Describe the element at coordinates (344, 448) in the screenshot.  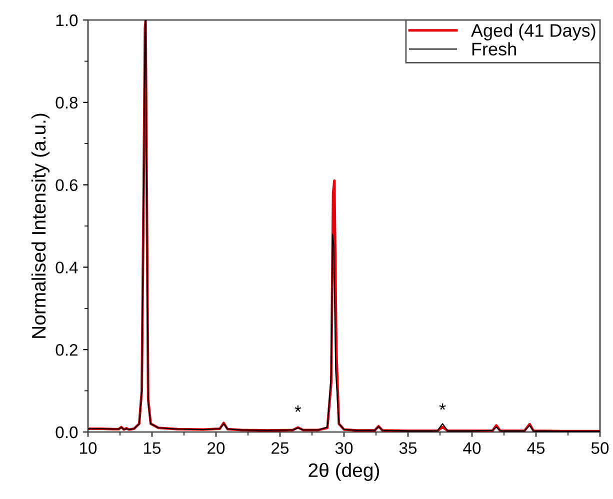
I see `x-tick-label: 30` at that location.